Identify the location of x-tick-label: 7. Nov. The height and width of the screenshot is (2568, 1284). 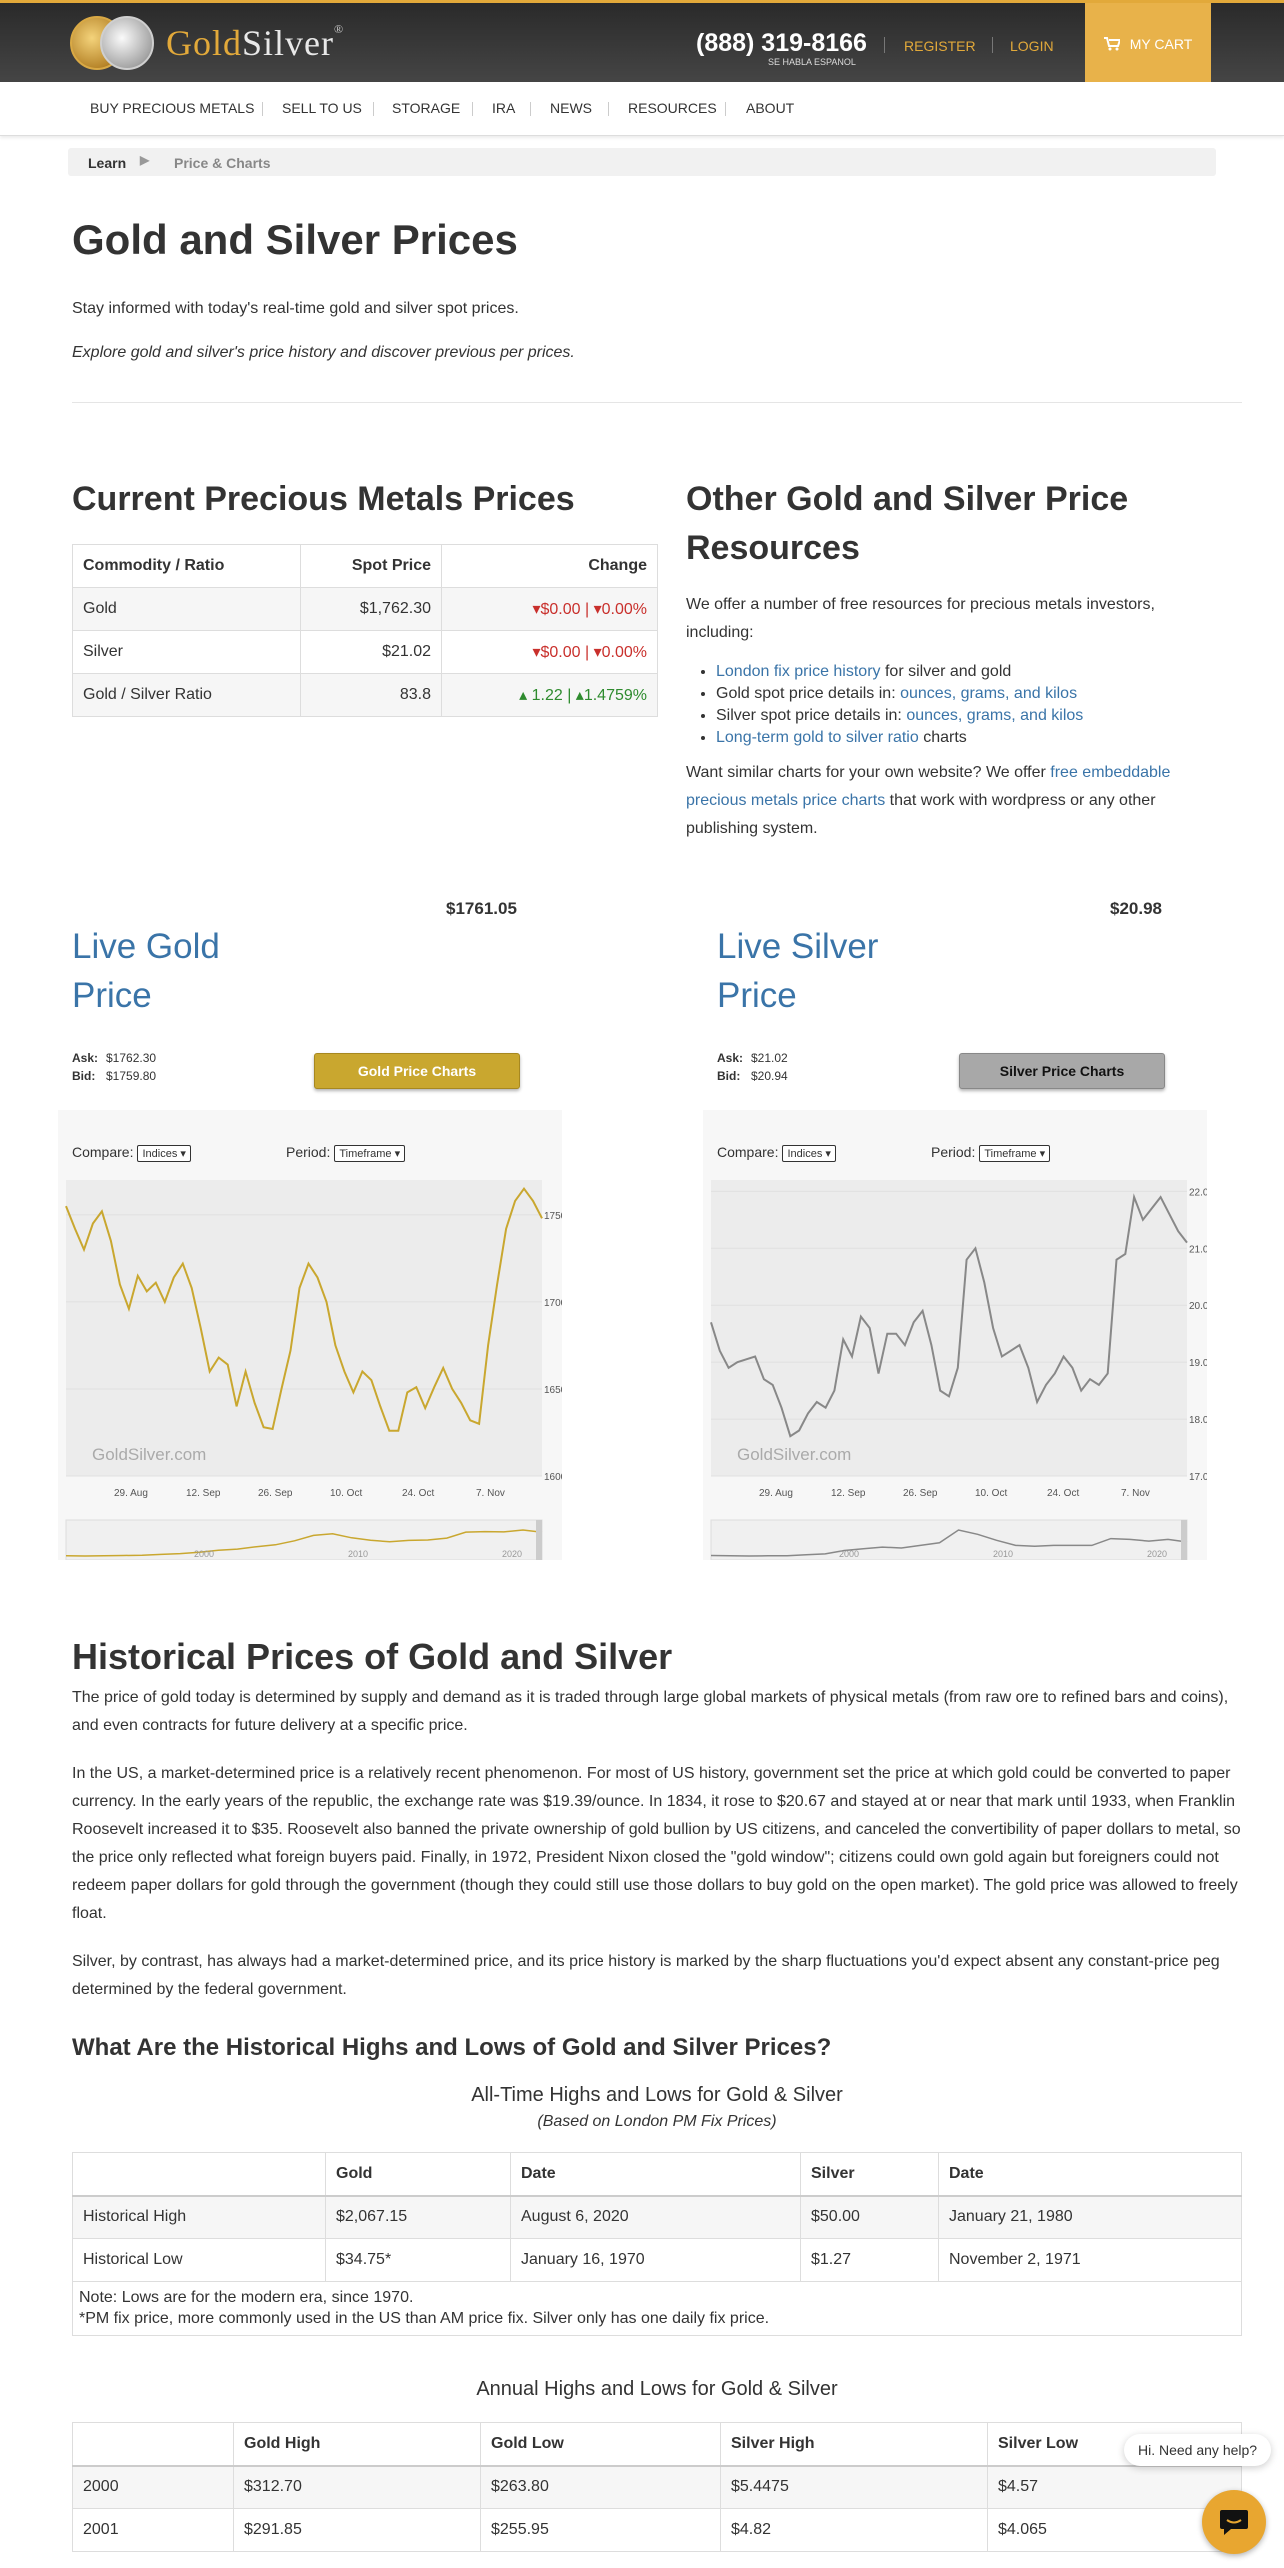
(1135, 1493).